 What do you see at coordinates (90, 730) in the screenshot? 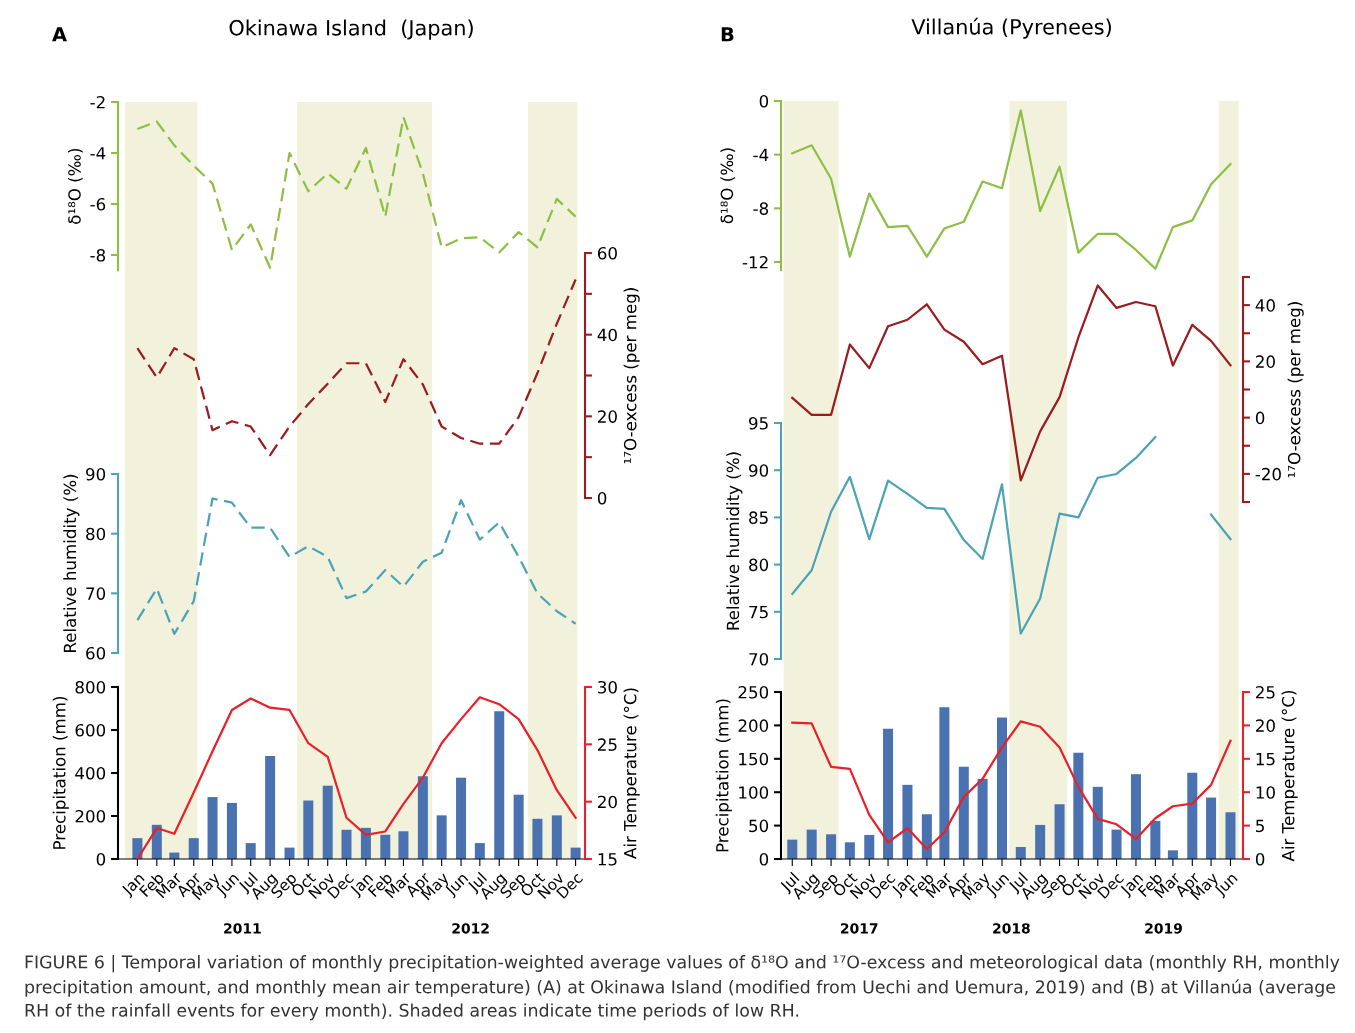
I see `y-tick-label: 600` at bounding box center [90, 730].